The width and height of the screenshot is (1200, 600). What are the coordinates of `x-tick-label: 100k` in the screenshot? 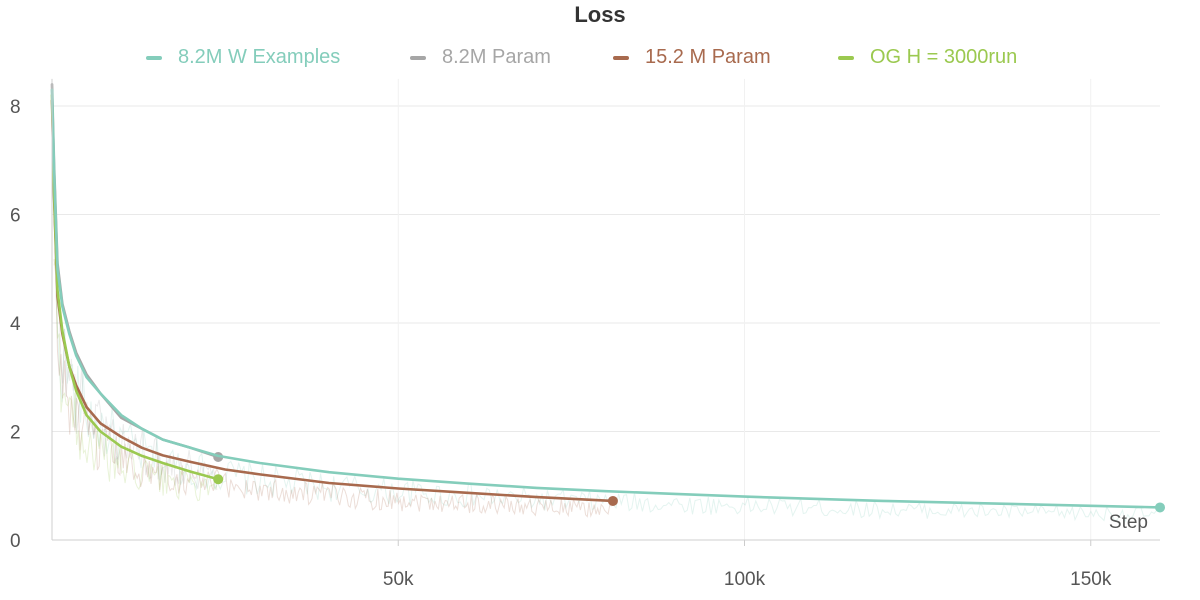 It's located at (745, 579).